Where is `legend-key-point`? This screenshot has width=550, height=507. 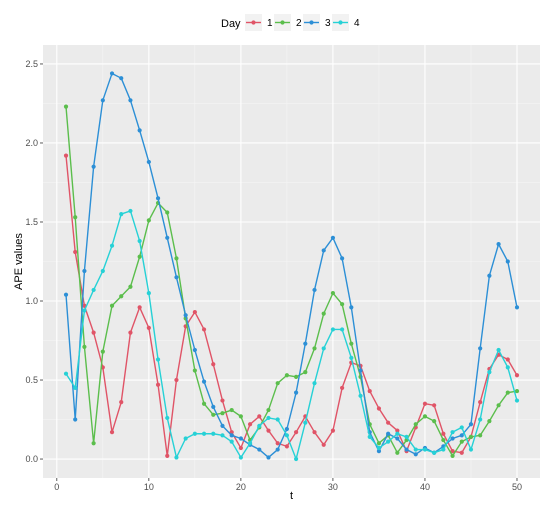
legend-key-point is located at coordinates (282, 22).